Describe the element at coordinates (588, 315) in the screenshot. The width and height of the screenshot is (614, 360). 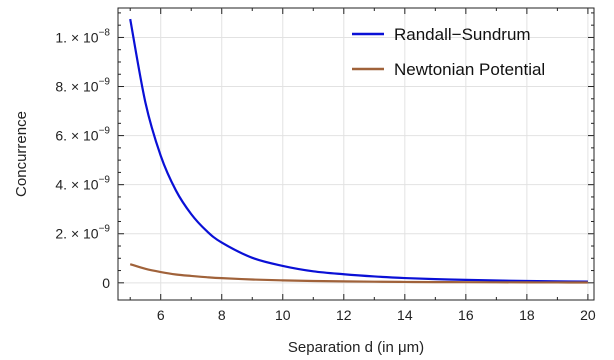
I see `x-tick-label: 20` at that location.